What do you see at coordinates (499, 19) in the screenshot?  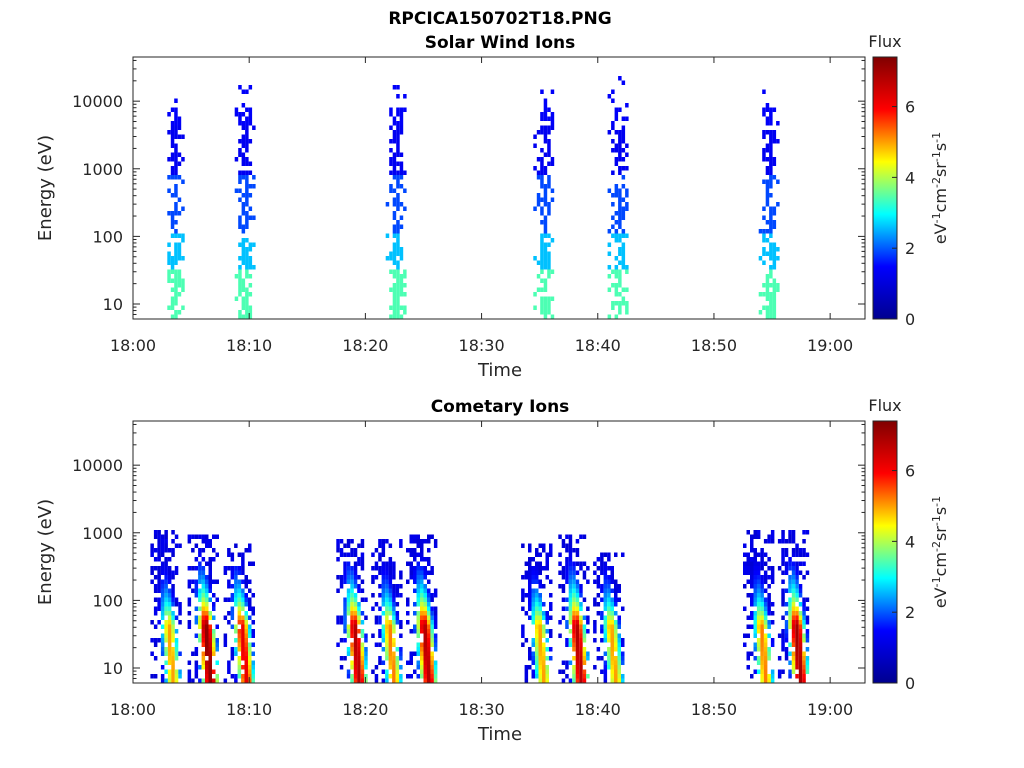 I see `page-title: RPCICA150702T18.PNG` at bounding box center [499, 19].